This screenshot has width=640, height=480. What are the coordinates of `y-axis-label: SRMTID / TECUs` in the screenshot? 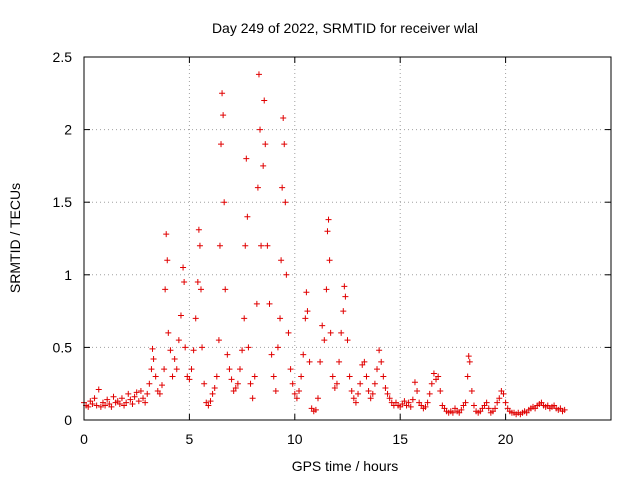 It's located at (15, 238).